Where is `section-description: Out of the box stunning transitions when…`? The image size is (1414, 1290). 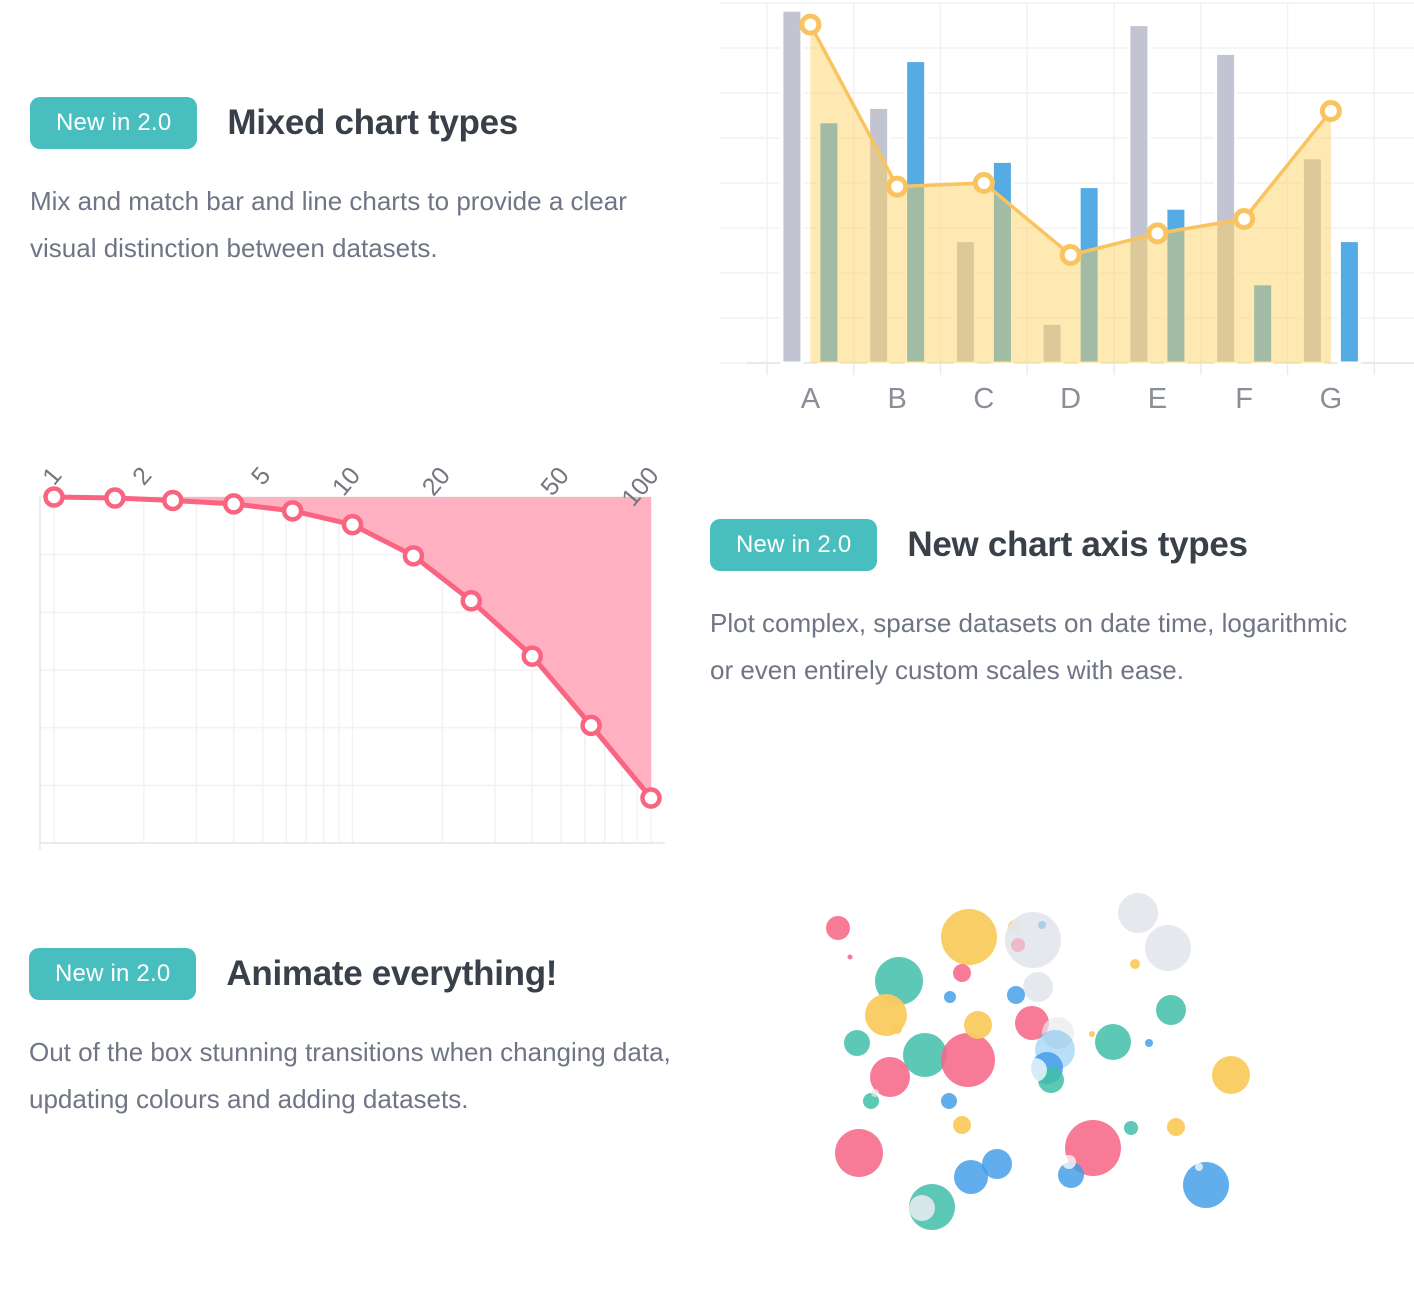
section-description: Out of the box stunning transitions when… is located at coordinates (350, 1075).